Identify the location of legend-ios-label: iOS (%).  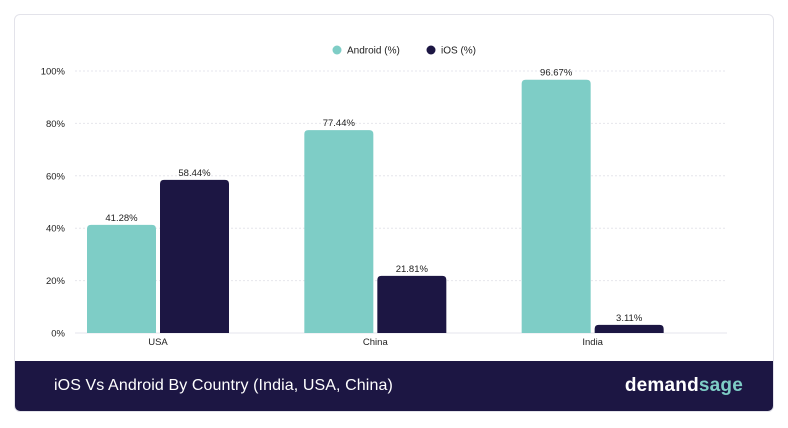
(458, 51).